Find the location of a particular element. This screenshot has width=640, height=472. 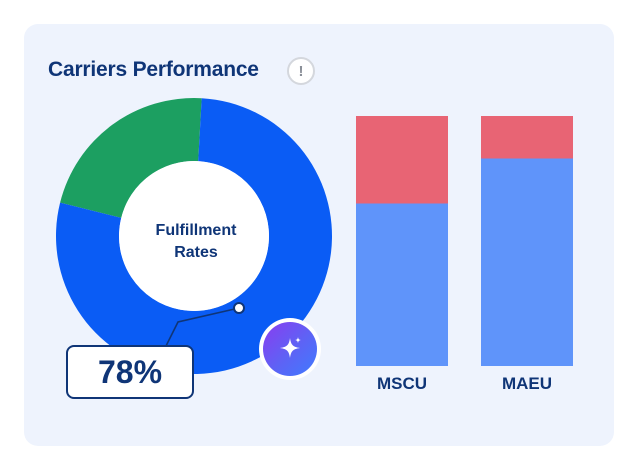

ai-sparkle-button is located at coordinates (290, 349).